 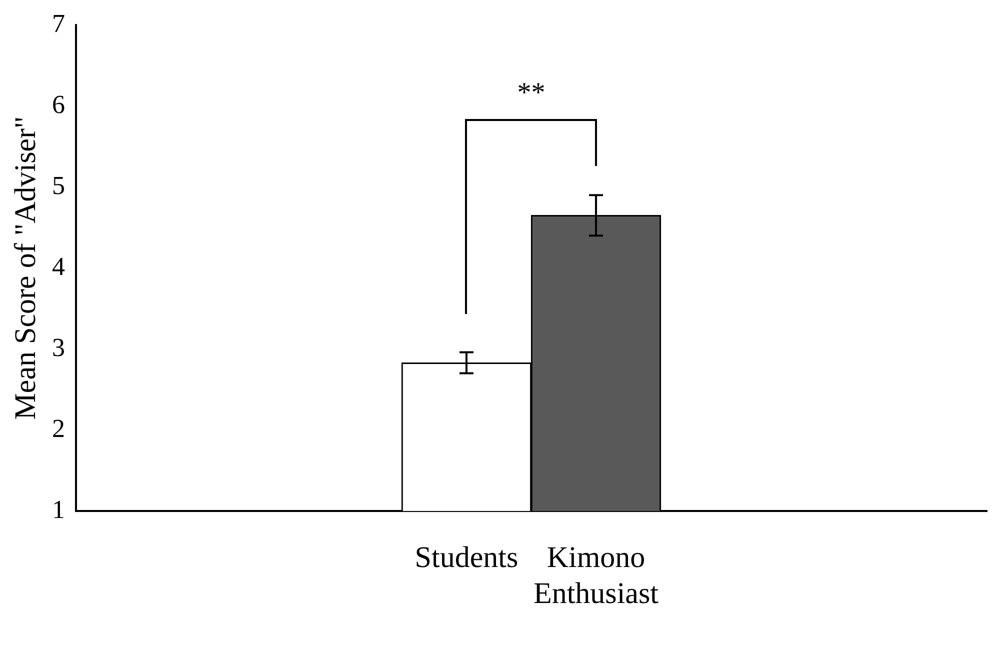 I want to click on y-tick-label: 2, so click(x=58, y=428).